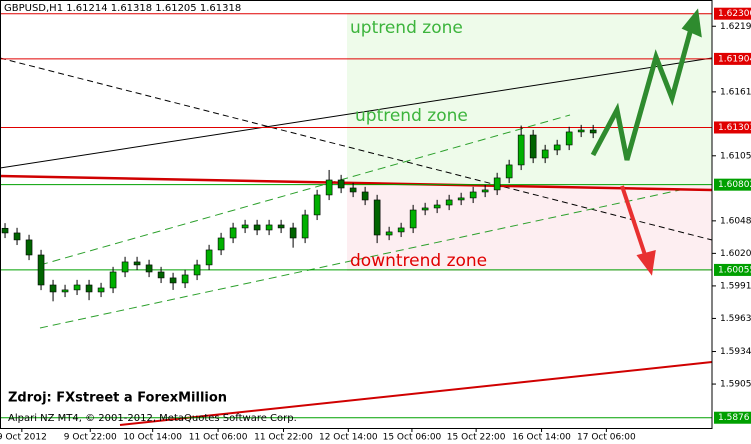 The image size is (751, 444). Describe the element at coordinates (117, 398) in the screenshot. I see `source-note: Zdroj: FXstreet a ForexMillion` at that location.